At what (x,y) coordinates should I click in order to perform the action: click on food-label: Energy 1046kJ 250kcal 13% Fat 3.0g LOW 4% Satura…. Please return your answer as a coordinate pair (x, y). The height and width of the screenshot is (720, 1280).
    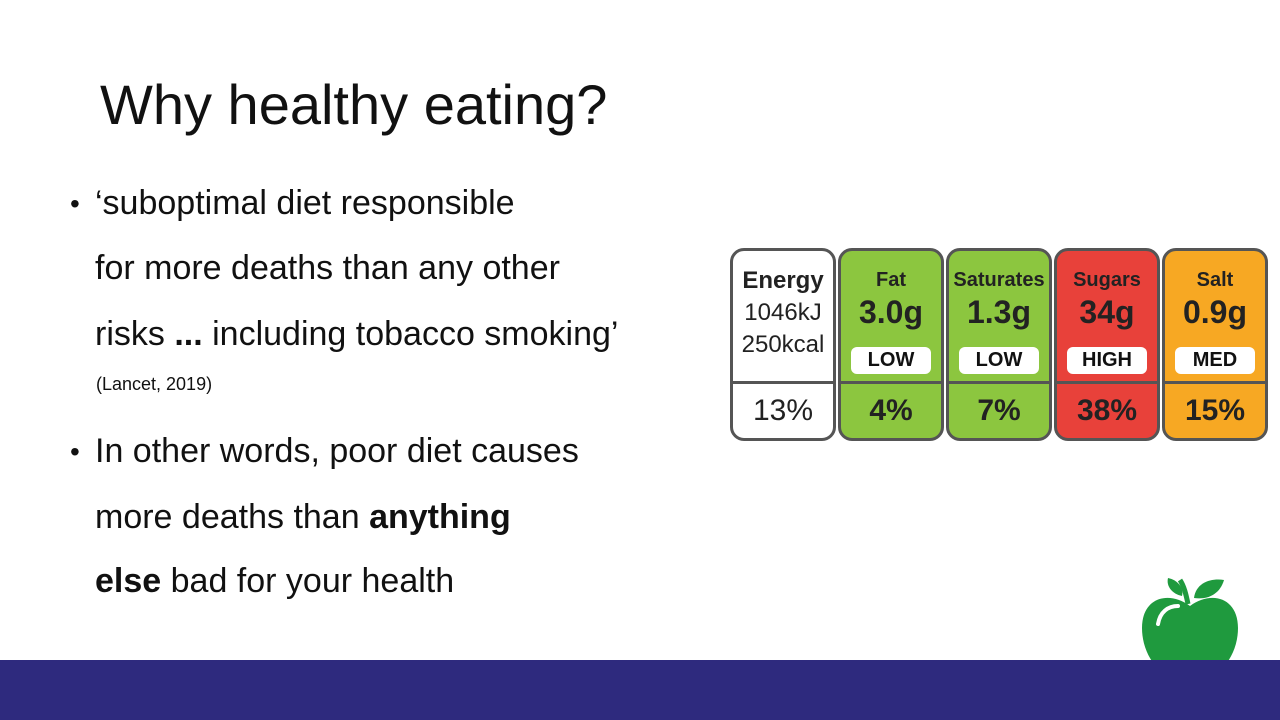
    Looking at the image, I should click on (1000, 344).